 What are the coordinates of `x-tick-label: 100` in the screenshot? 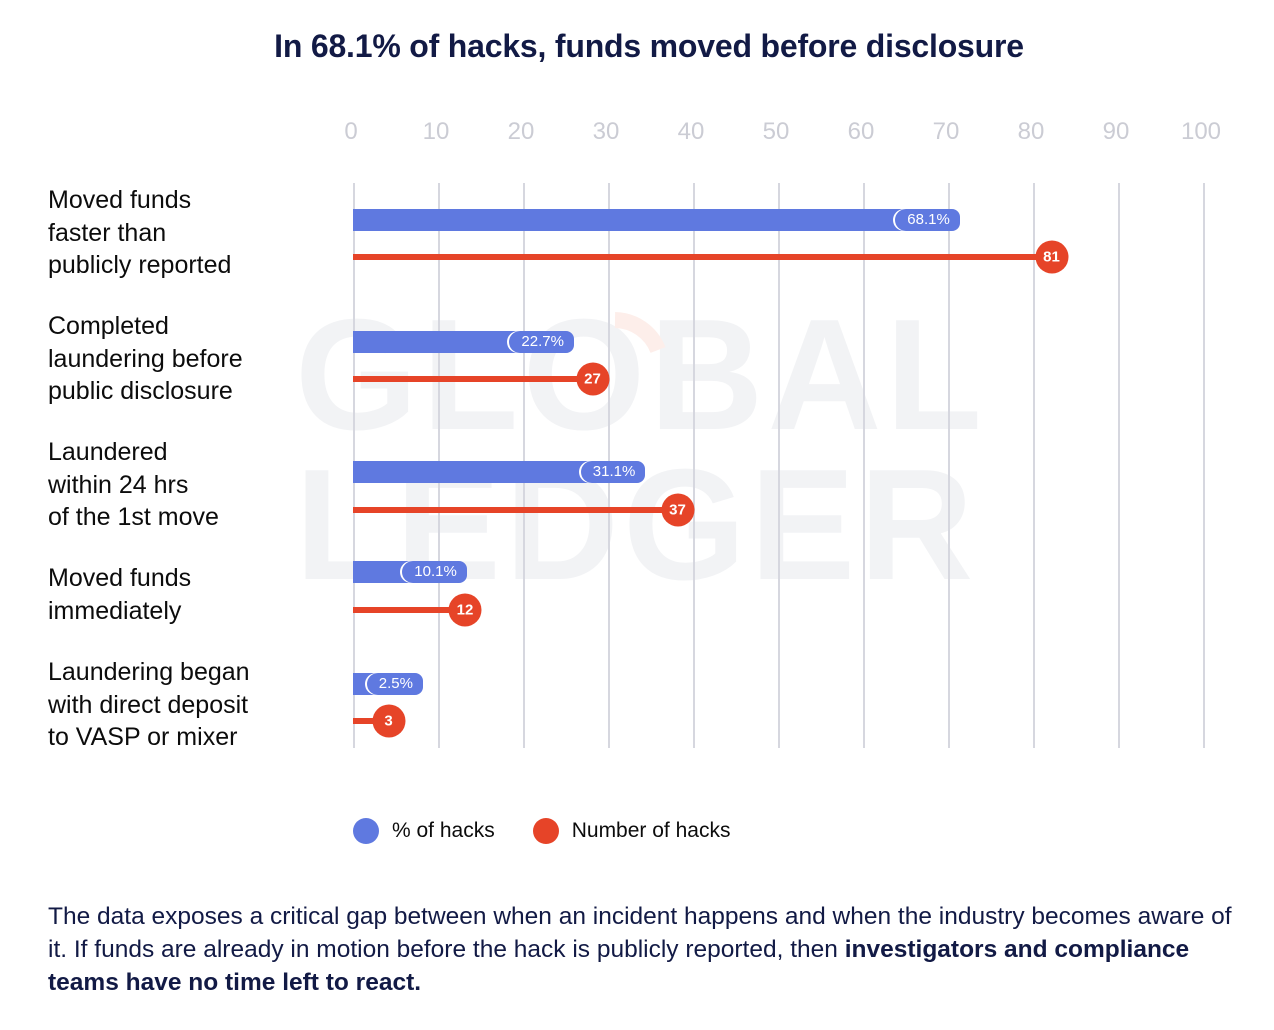 It's located at (1201, 131).